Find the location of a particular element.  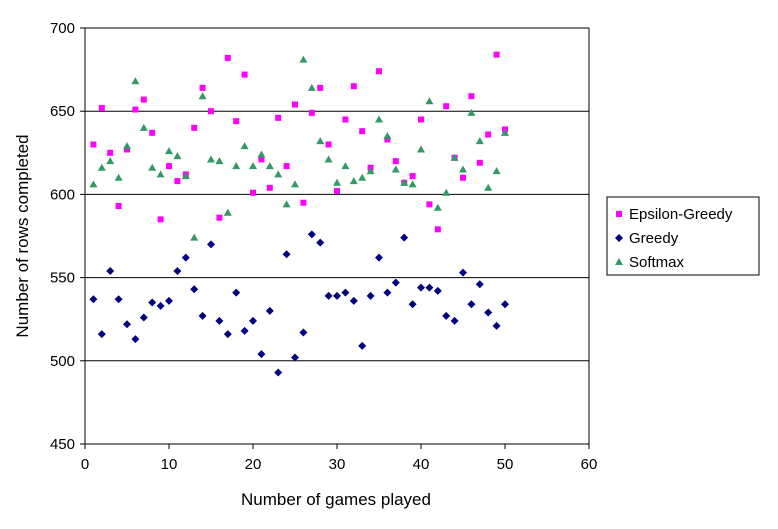

legend-marker-square-icon is located at coordinates (619, 214).